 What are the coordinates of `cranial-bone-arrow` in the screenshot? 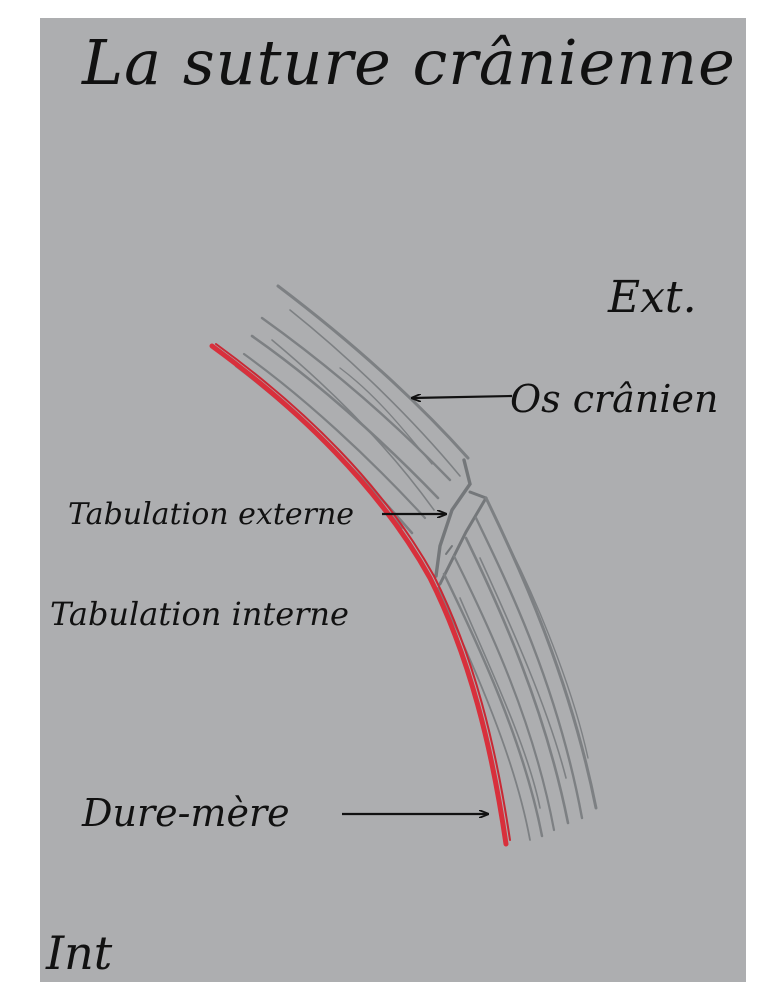 It's located at (462, 397).